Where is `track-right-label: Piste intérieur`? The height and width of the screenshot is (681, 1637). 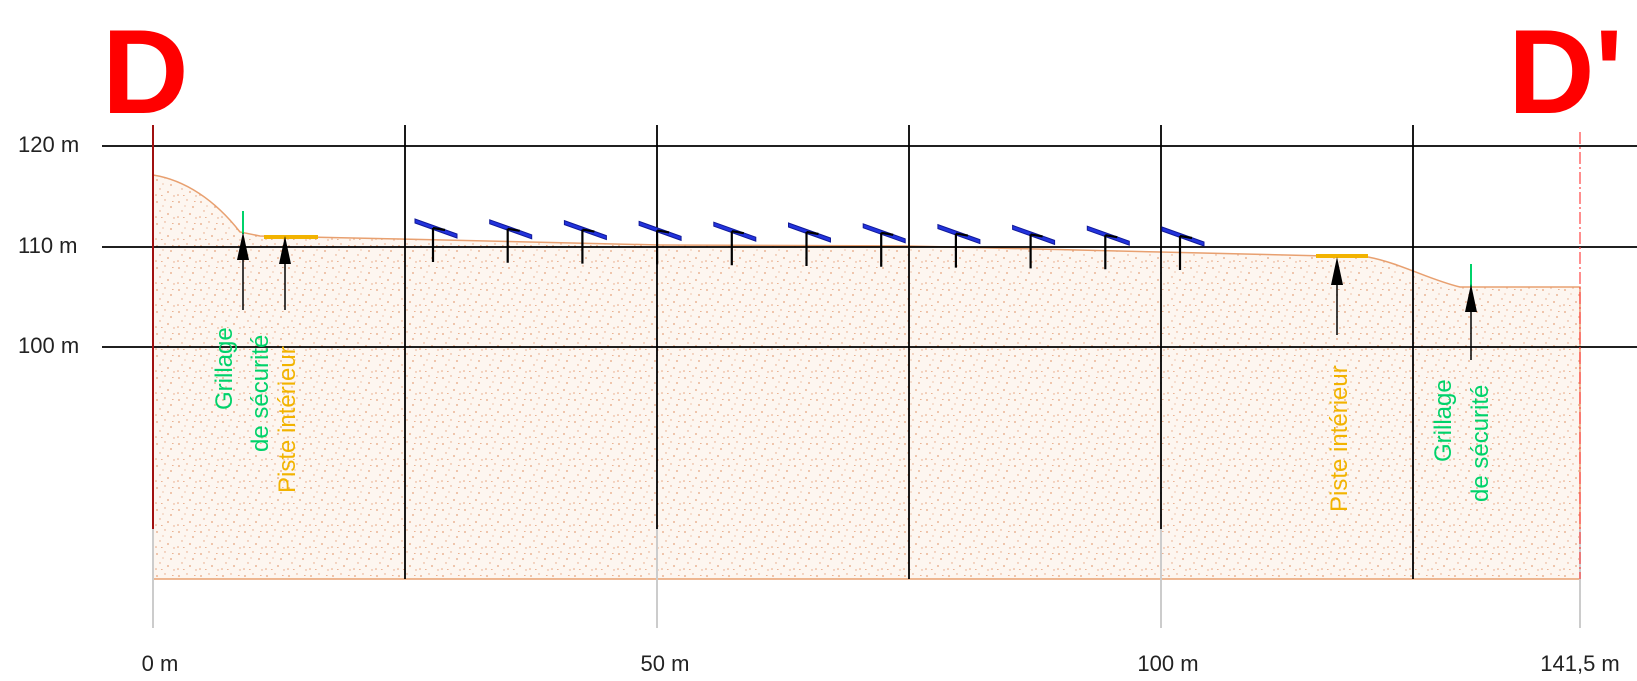
track-right-label: Piste intérieur is located at coordinates (1339, 438).